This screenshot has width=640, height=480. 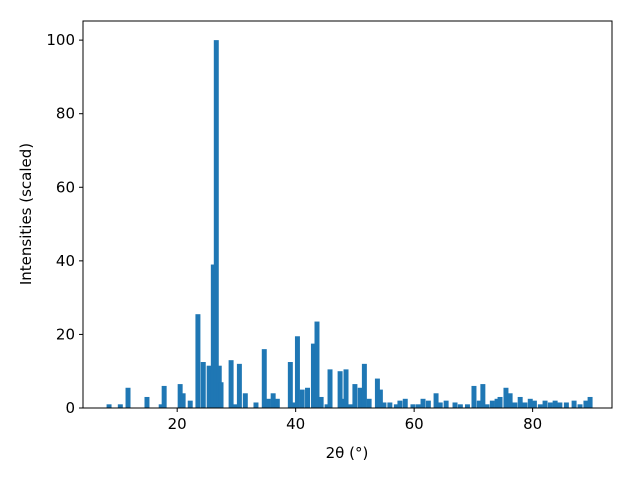 I want to click on x-tick-label: 20, so click(x=177, y=424).